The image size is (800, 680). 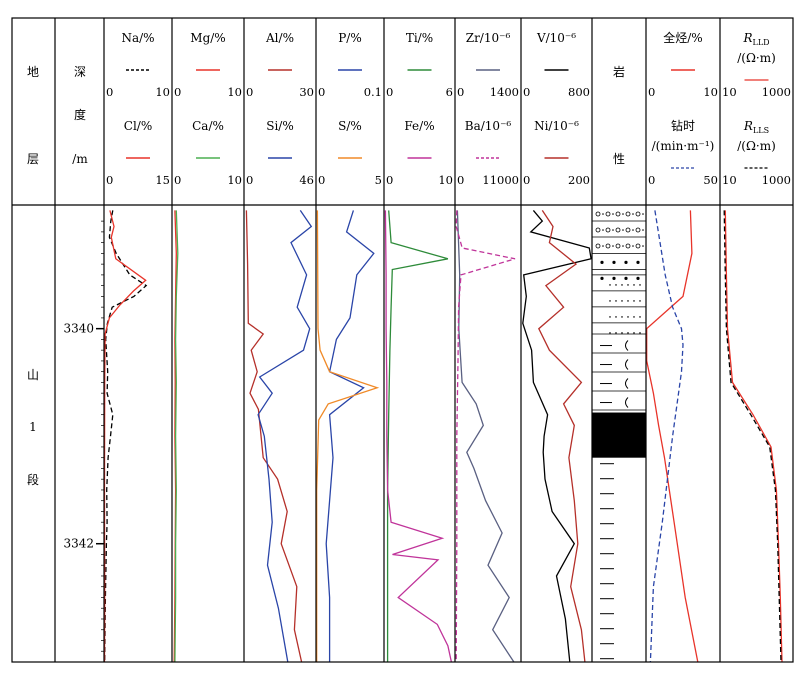 What do you see at coordinates (279, 38) in the screenshot?
I see `series-name-al_si-0: Al/%` at bounding box center [279, 38].